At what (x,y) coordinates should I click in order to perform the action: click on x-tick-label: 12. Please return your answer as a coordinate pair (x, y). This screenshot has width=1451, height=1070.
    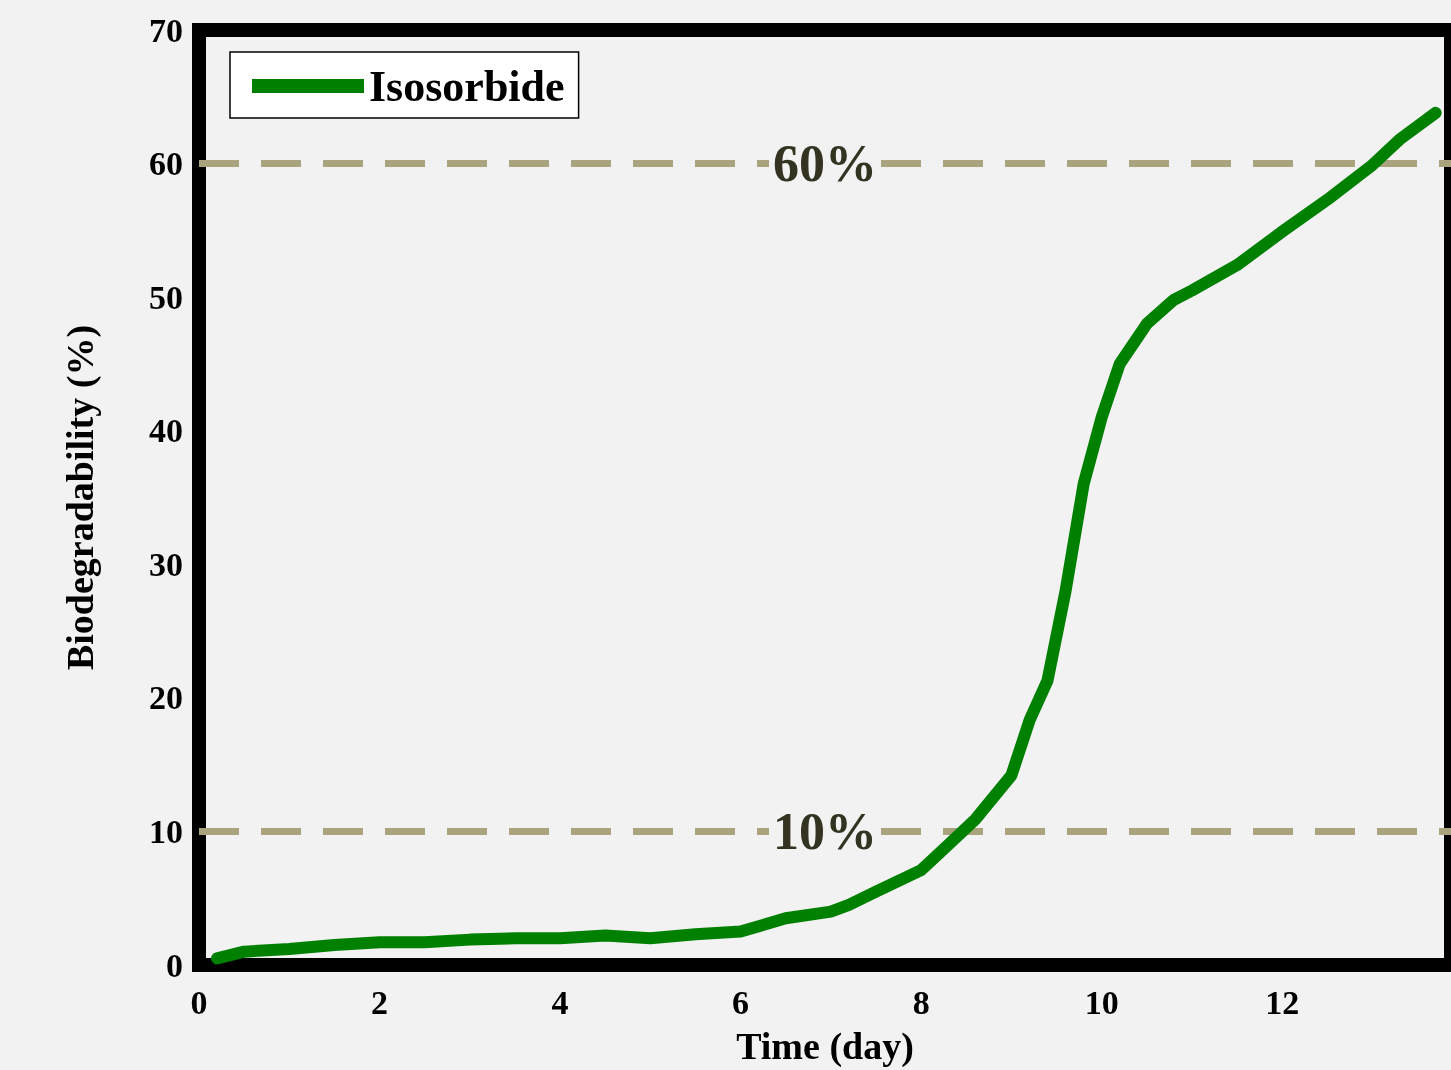
    Looking at the image, I should click on (1282, 1002).